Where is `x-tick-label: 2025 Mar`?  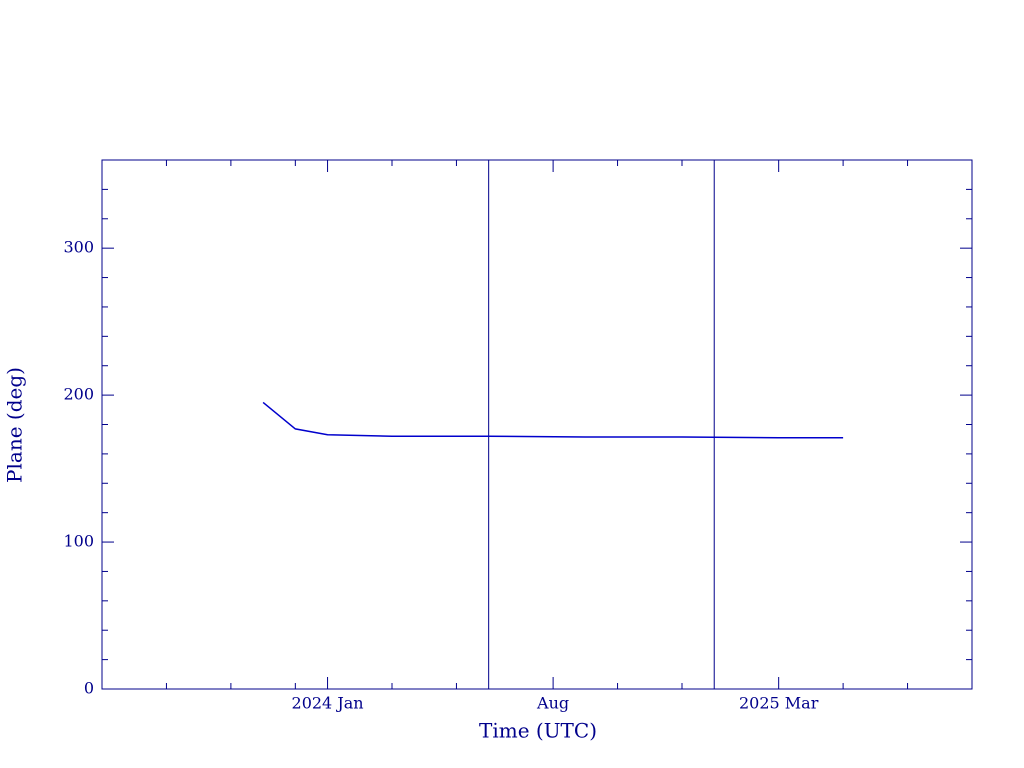
x-tick-label: 2025 Mar is located at coordinates (779, 703).